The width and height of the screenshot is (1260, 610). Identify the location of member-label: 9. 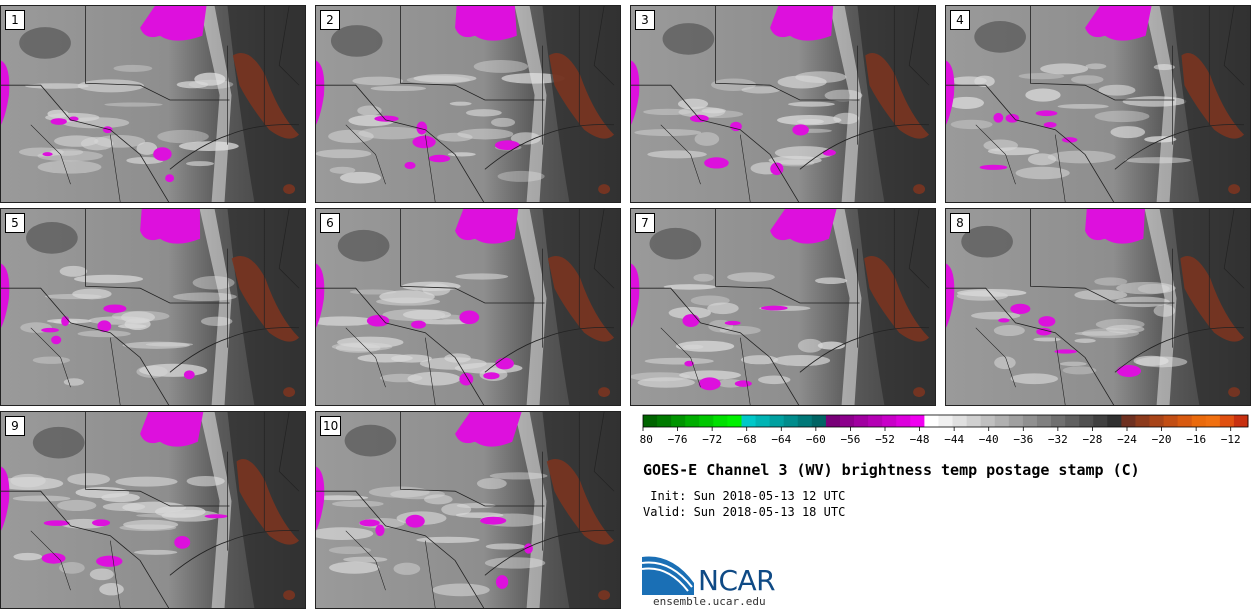
(15, 426).